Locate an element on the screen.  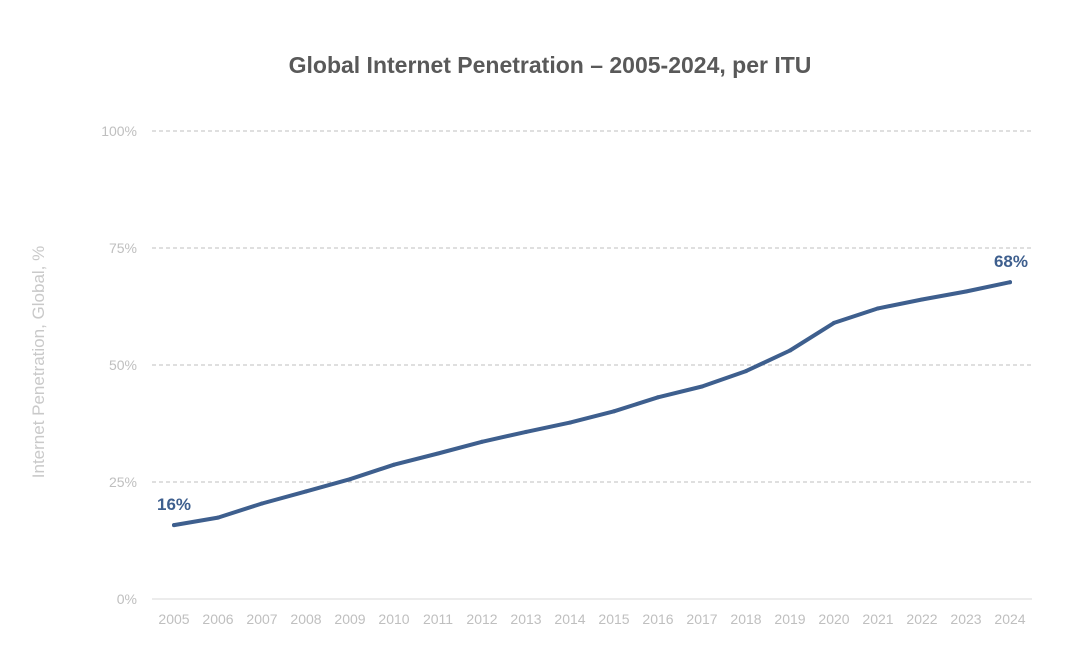
y-tick-label: 50% is located at coordinates (123, 365).